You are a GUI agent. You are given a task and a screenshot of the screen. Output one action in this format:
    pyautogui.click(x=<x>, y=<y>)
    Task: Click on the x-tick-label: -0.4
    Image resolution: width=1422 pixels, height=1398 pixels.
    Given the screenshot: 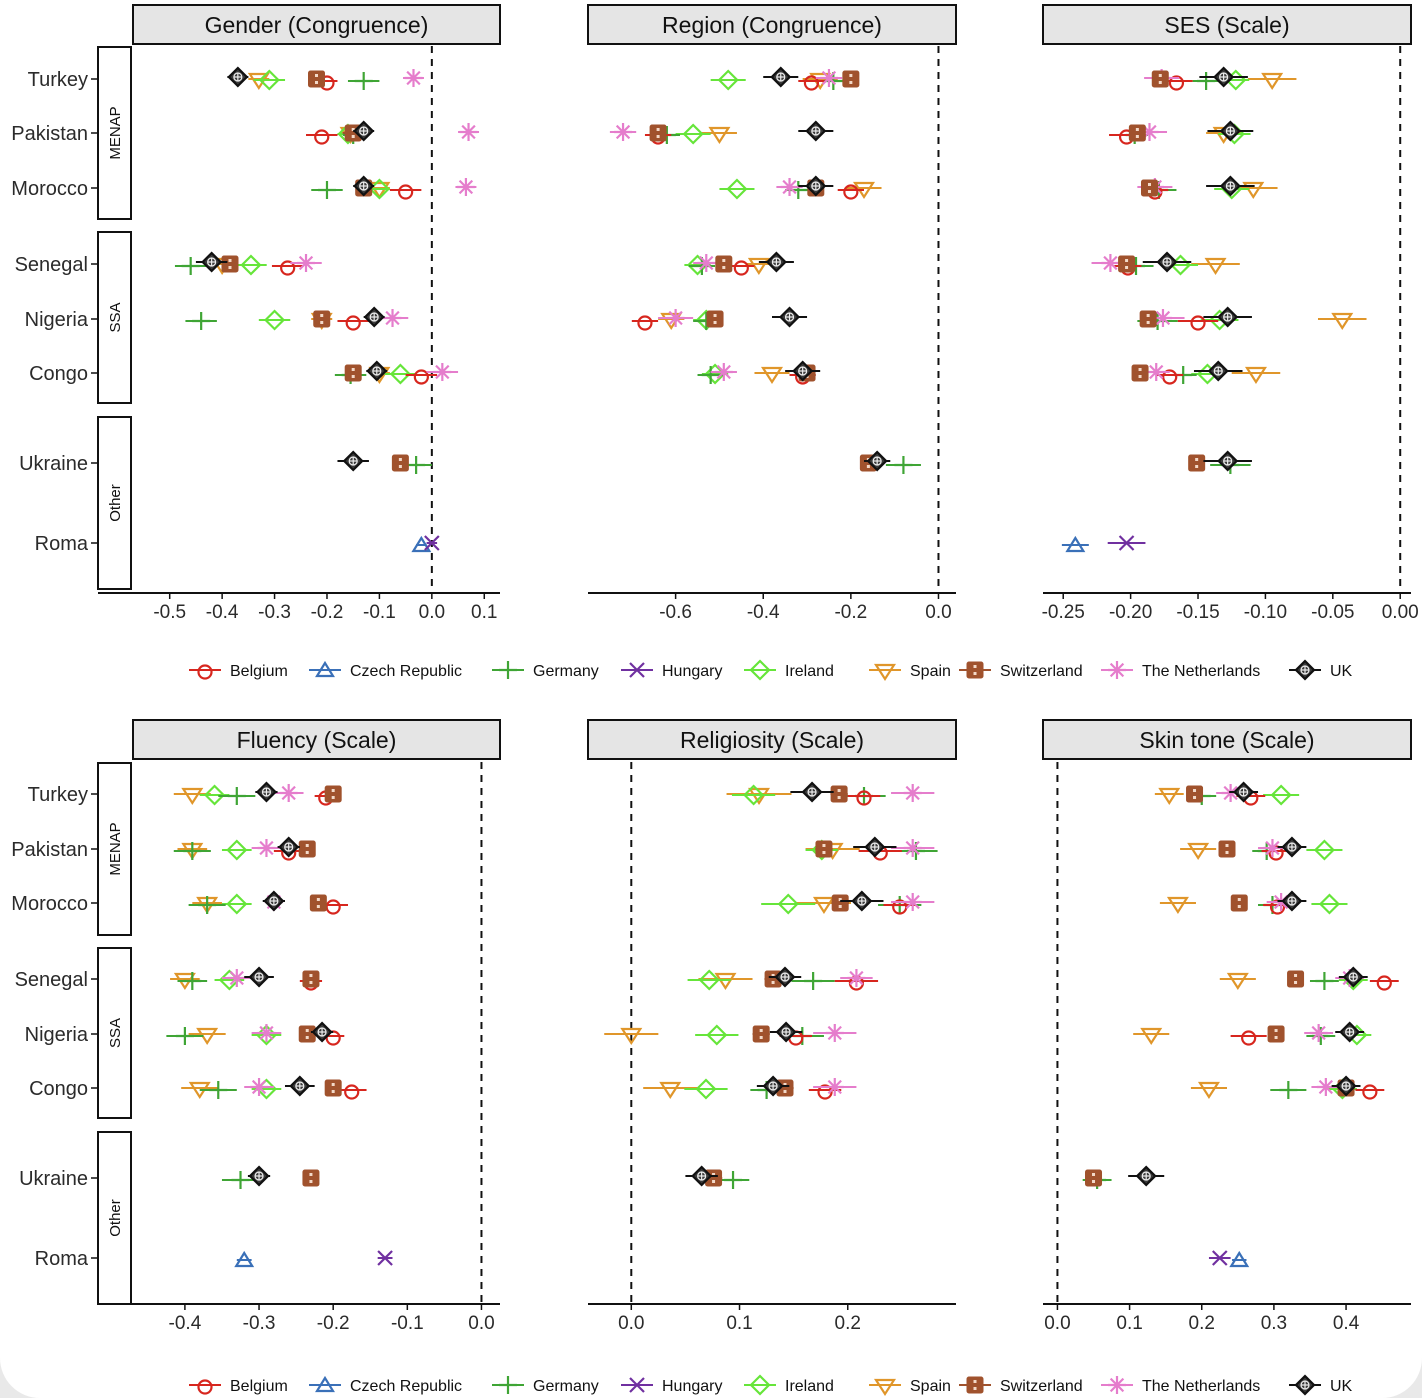 What is the action you would take?
    pyautogui.click(x=763, y=612)
    